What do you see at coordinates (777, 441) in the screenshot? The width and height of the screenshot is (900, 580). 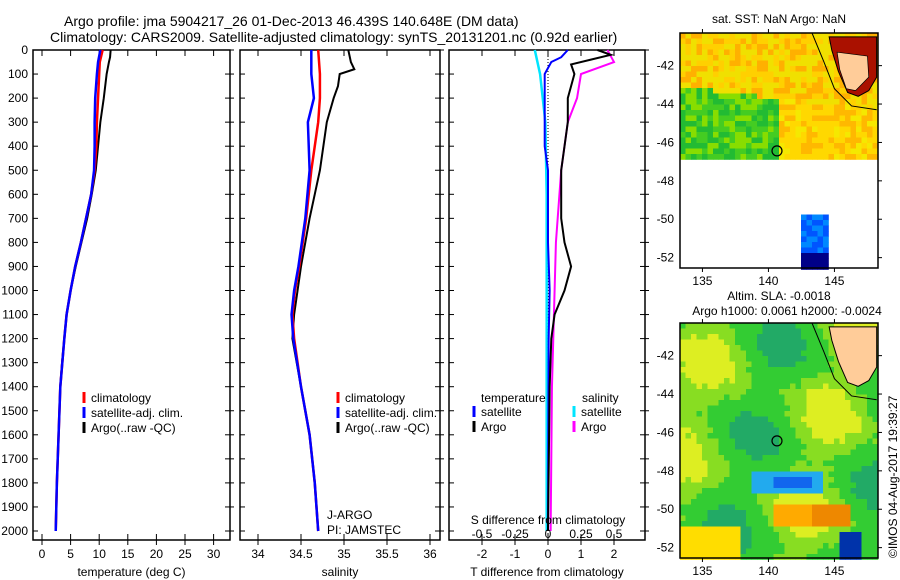 I see `argo-position-marker` at bounding box center [777, 441].